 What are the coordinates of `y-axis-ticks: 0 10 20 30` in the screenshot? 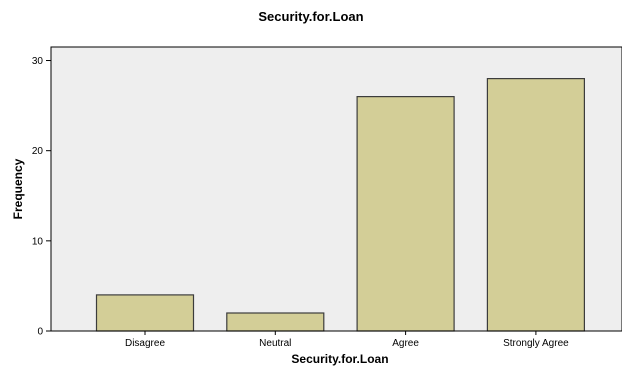 It's located at (41, 197).